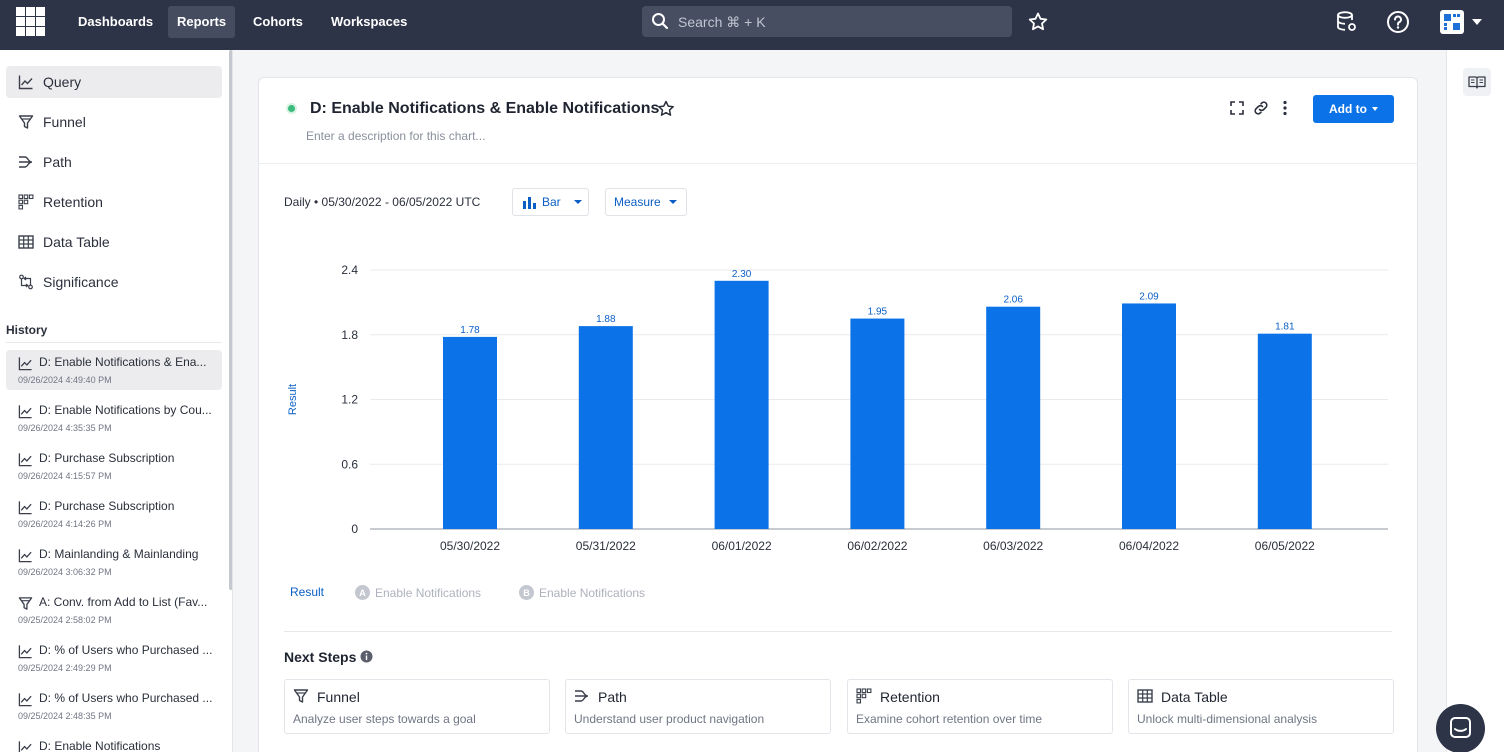 This screenshot has height=752, width=1504. Describe the element at coordinates (384, 719) in the screenshot. I see `next-step-desc: Analyze user steps towards a goal` at that location.